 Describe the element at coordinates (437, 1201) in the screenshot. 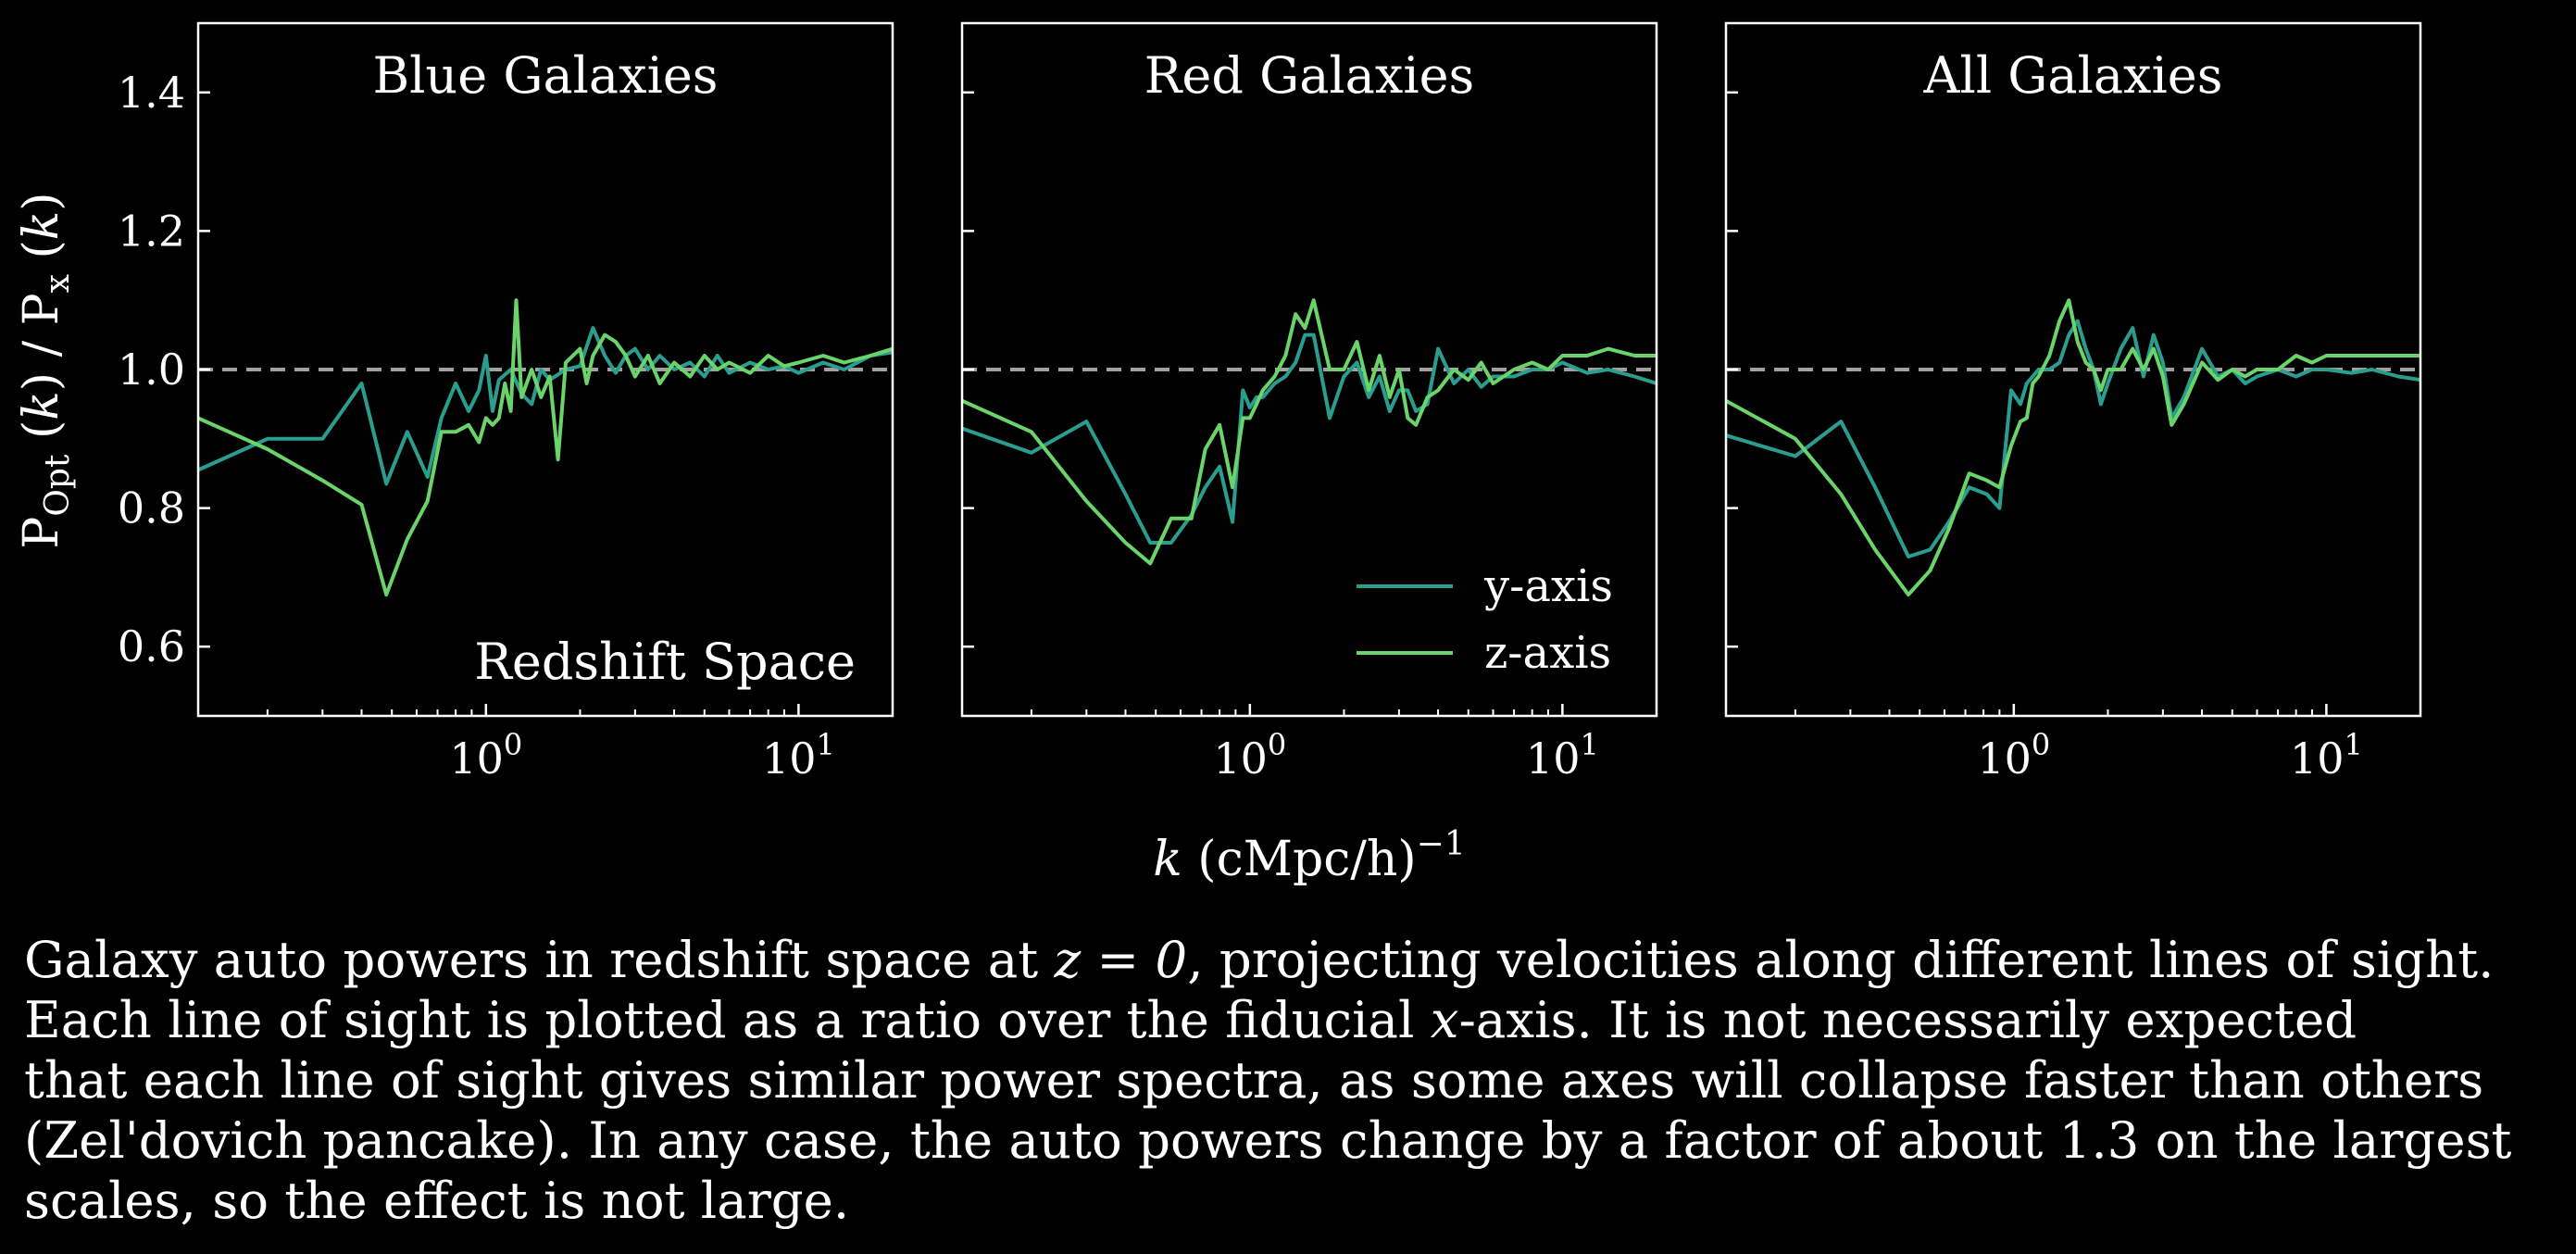

I see `caption-line-5: scales, so the effect is not large.` at that location.